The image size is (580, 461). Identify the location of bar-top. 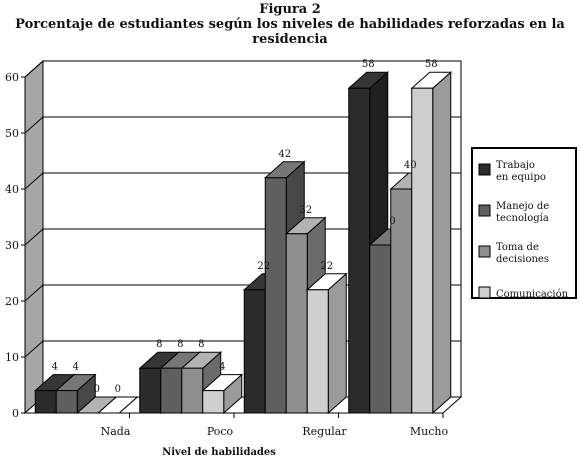
(117, 405).